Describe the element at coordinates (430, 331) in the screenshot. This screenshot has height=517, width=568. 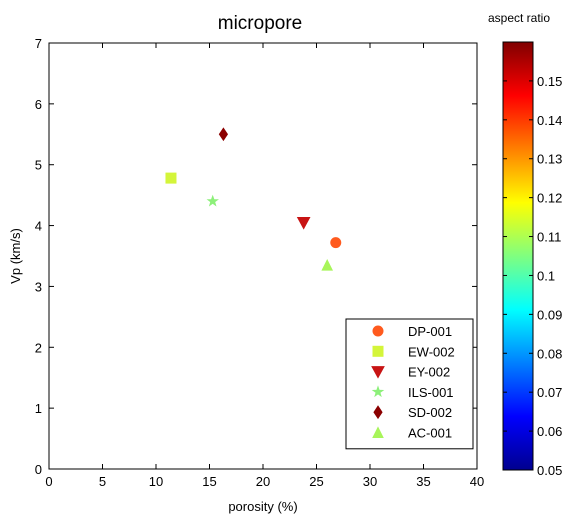
I see `legend-label: DP-001` at that location.